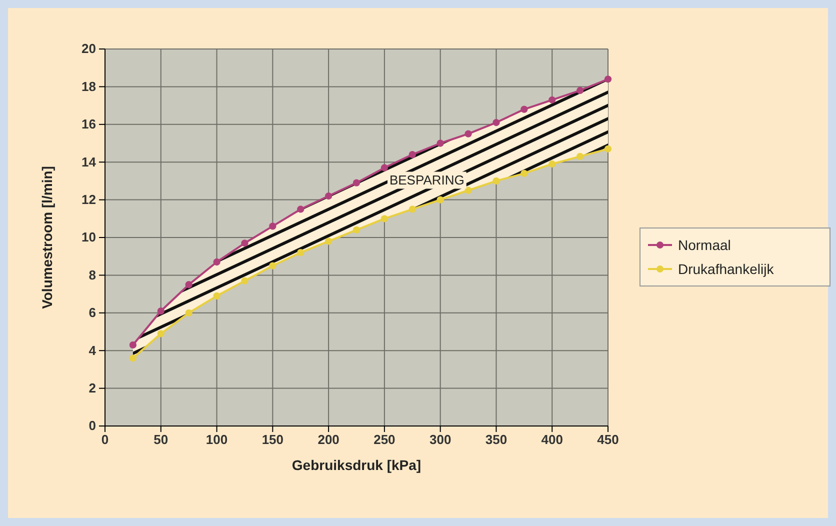 Image resolution: width=836 pixels, height=526 pixels. Describe the element at coordinates (89, 237) in the screenshot. I see `y-tick-label: 10` at that location.